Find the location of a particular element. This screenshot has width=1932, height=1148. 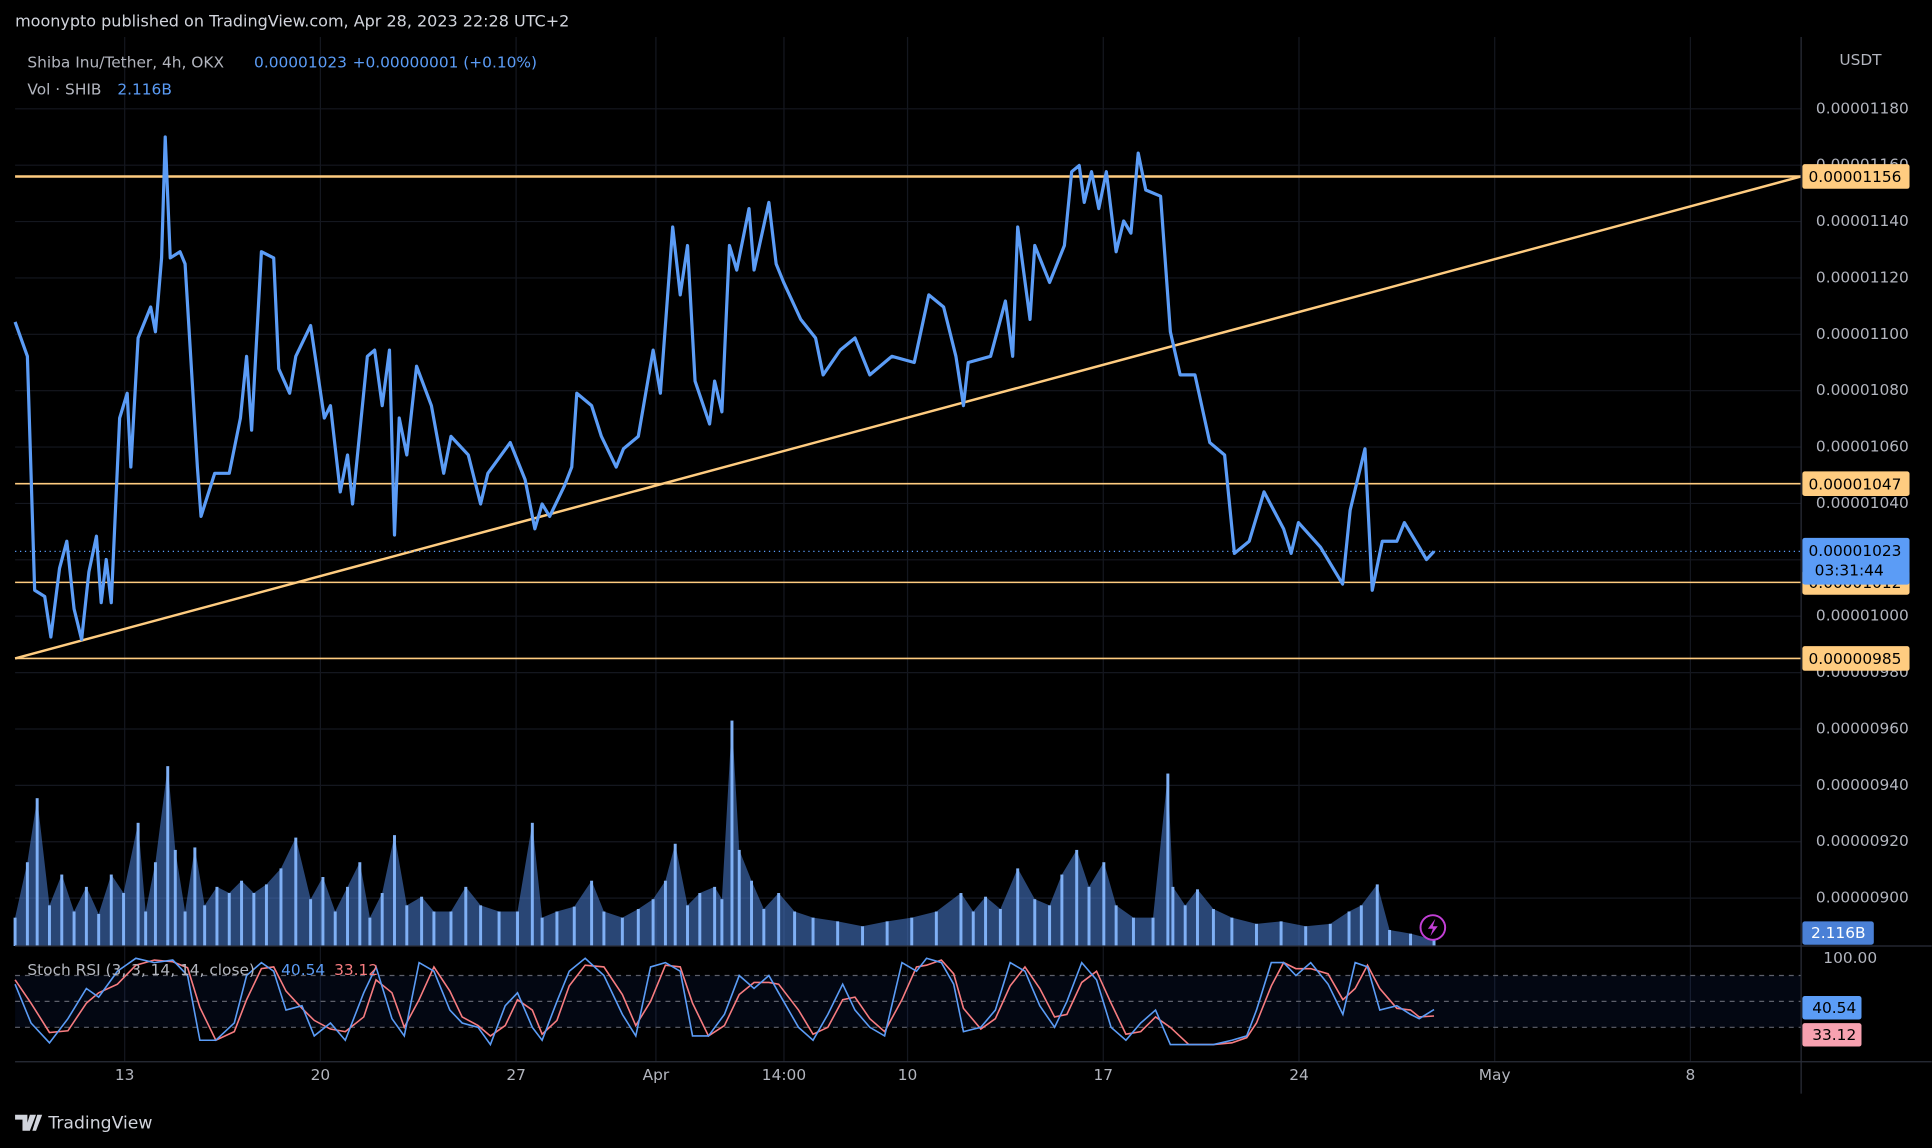

level-tag-label: 0.00001047 is located at coordinates (1855, 484).